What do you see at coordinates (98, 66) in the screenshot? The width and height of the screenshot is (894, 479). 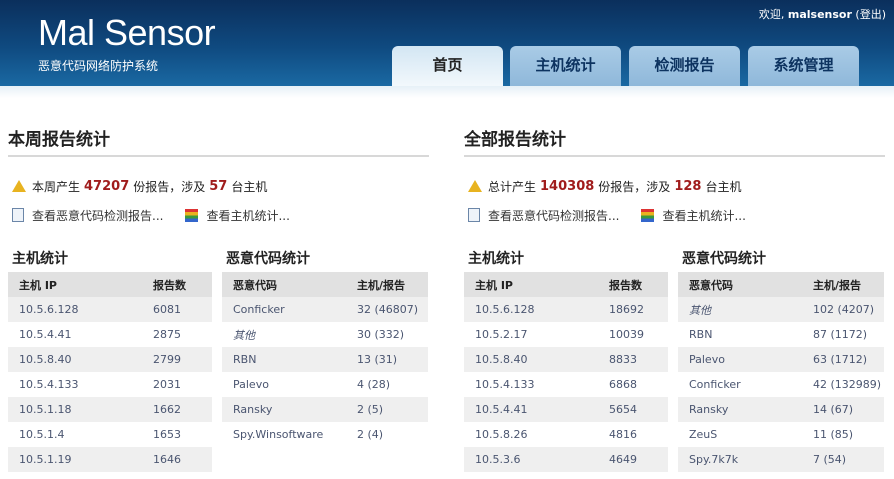 I see `system-subtitle: 恶意代码网络防护系统` at bounding box center [98, 66].